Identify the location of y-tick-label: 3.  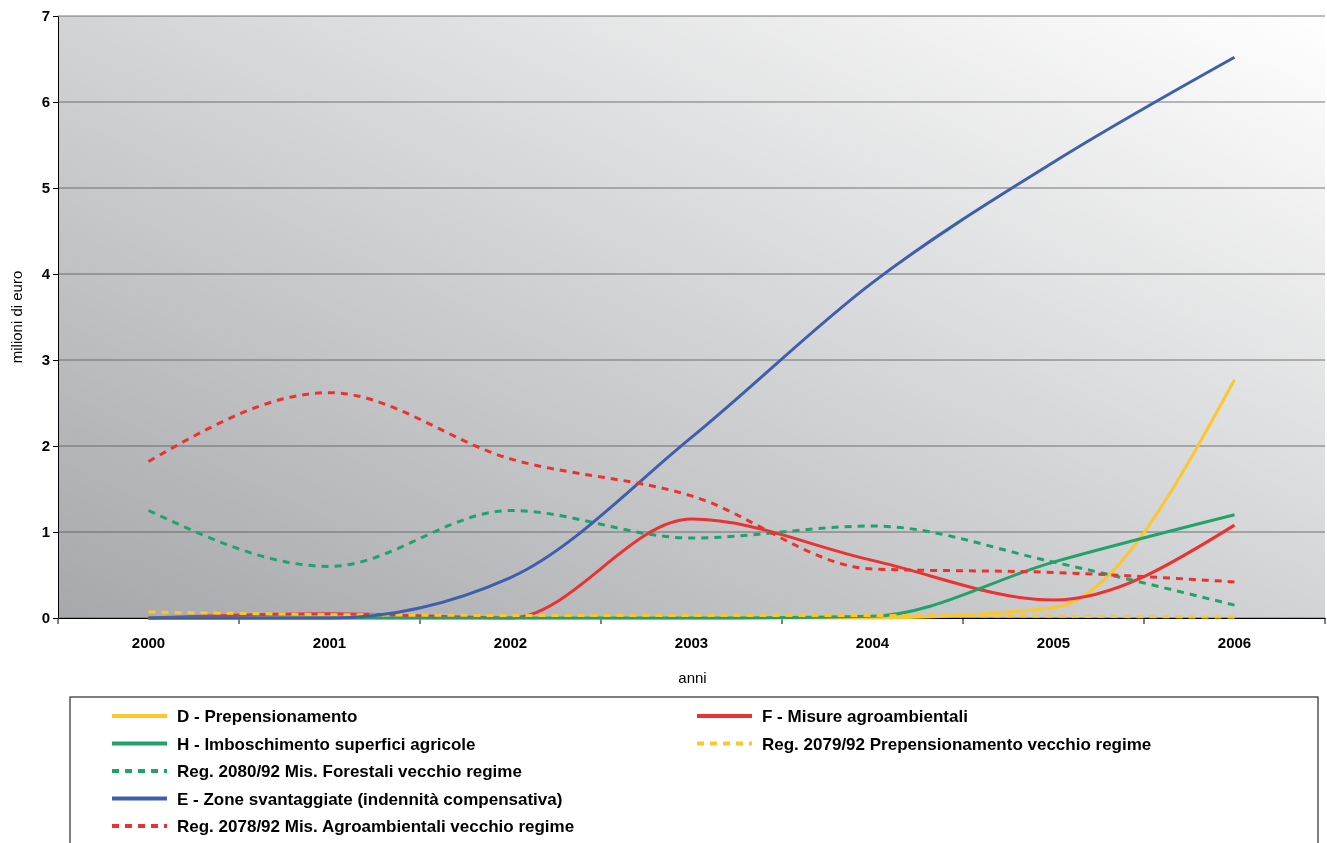
(45, 360).